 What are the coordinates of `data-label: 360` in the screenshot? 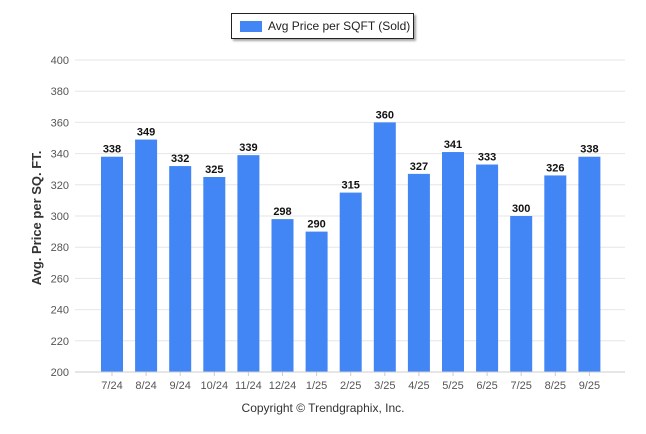 It's located at (385, 115).